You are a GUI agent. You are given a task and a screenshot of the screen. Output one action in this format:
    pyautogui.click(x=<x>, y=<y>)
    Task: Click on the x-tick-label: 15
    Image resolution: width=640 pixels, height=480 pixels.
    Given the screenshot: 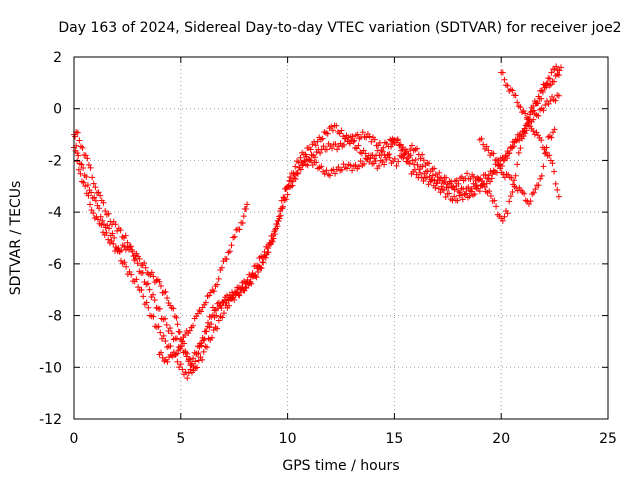 What is the action you would take?
    pyautogui.click(x=394, y=439)
    